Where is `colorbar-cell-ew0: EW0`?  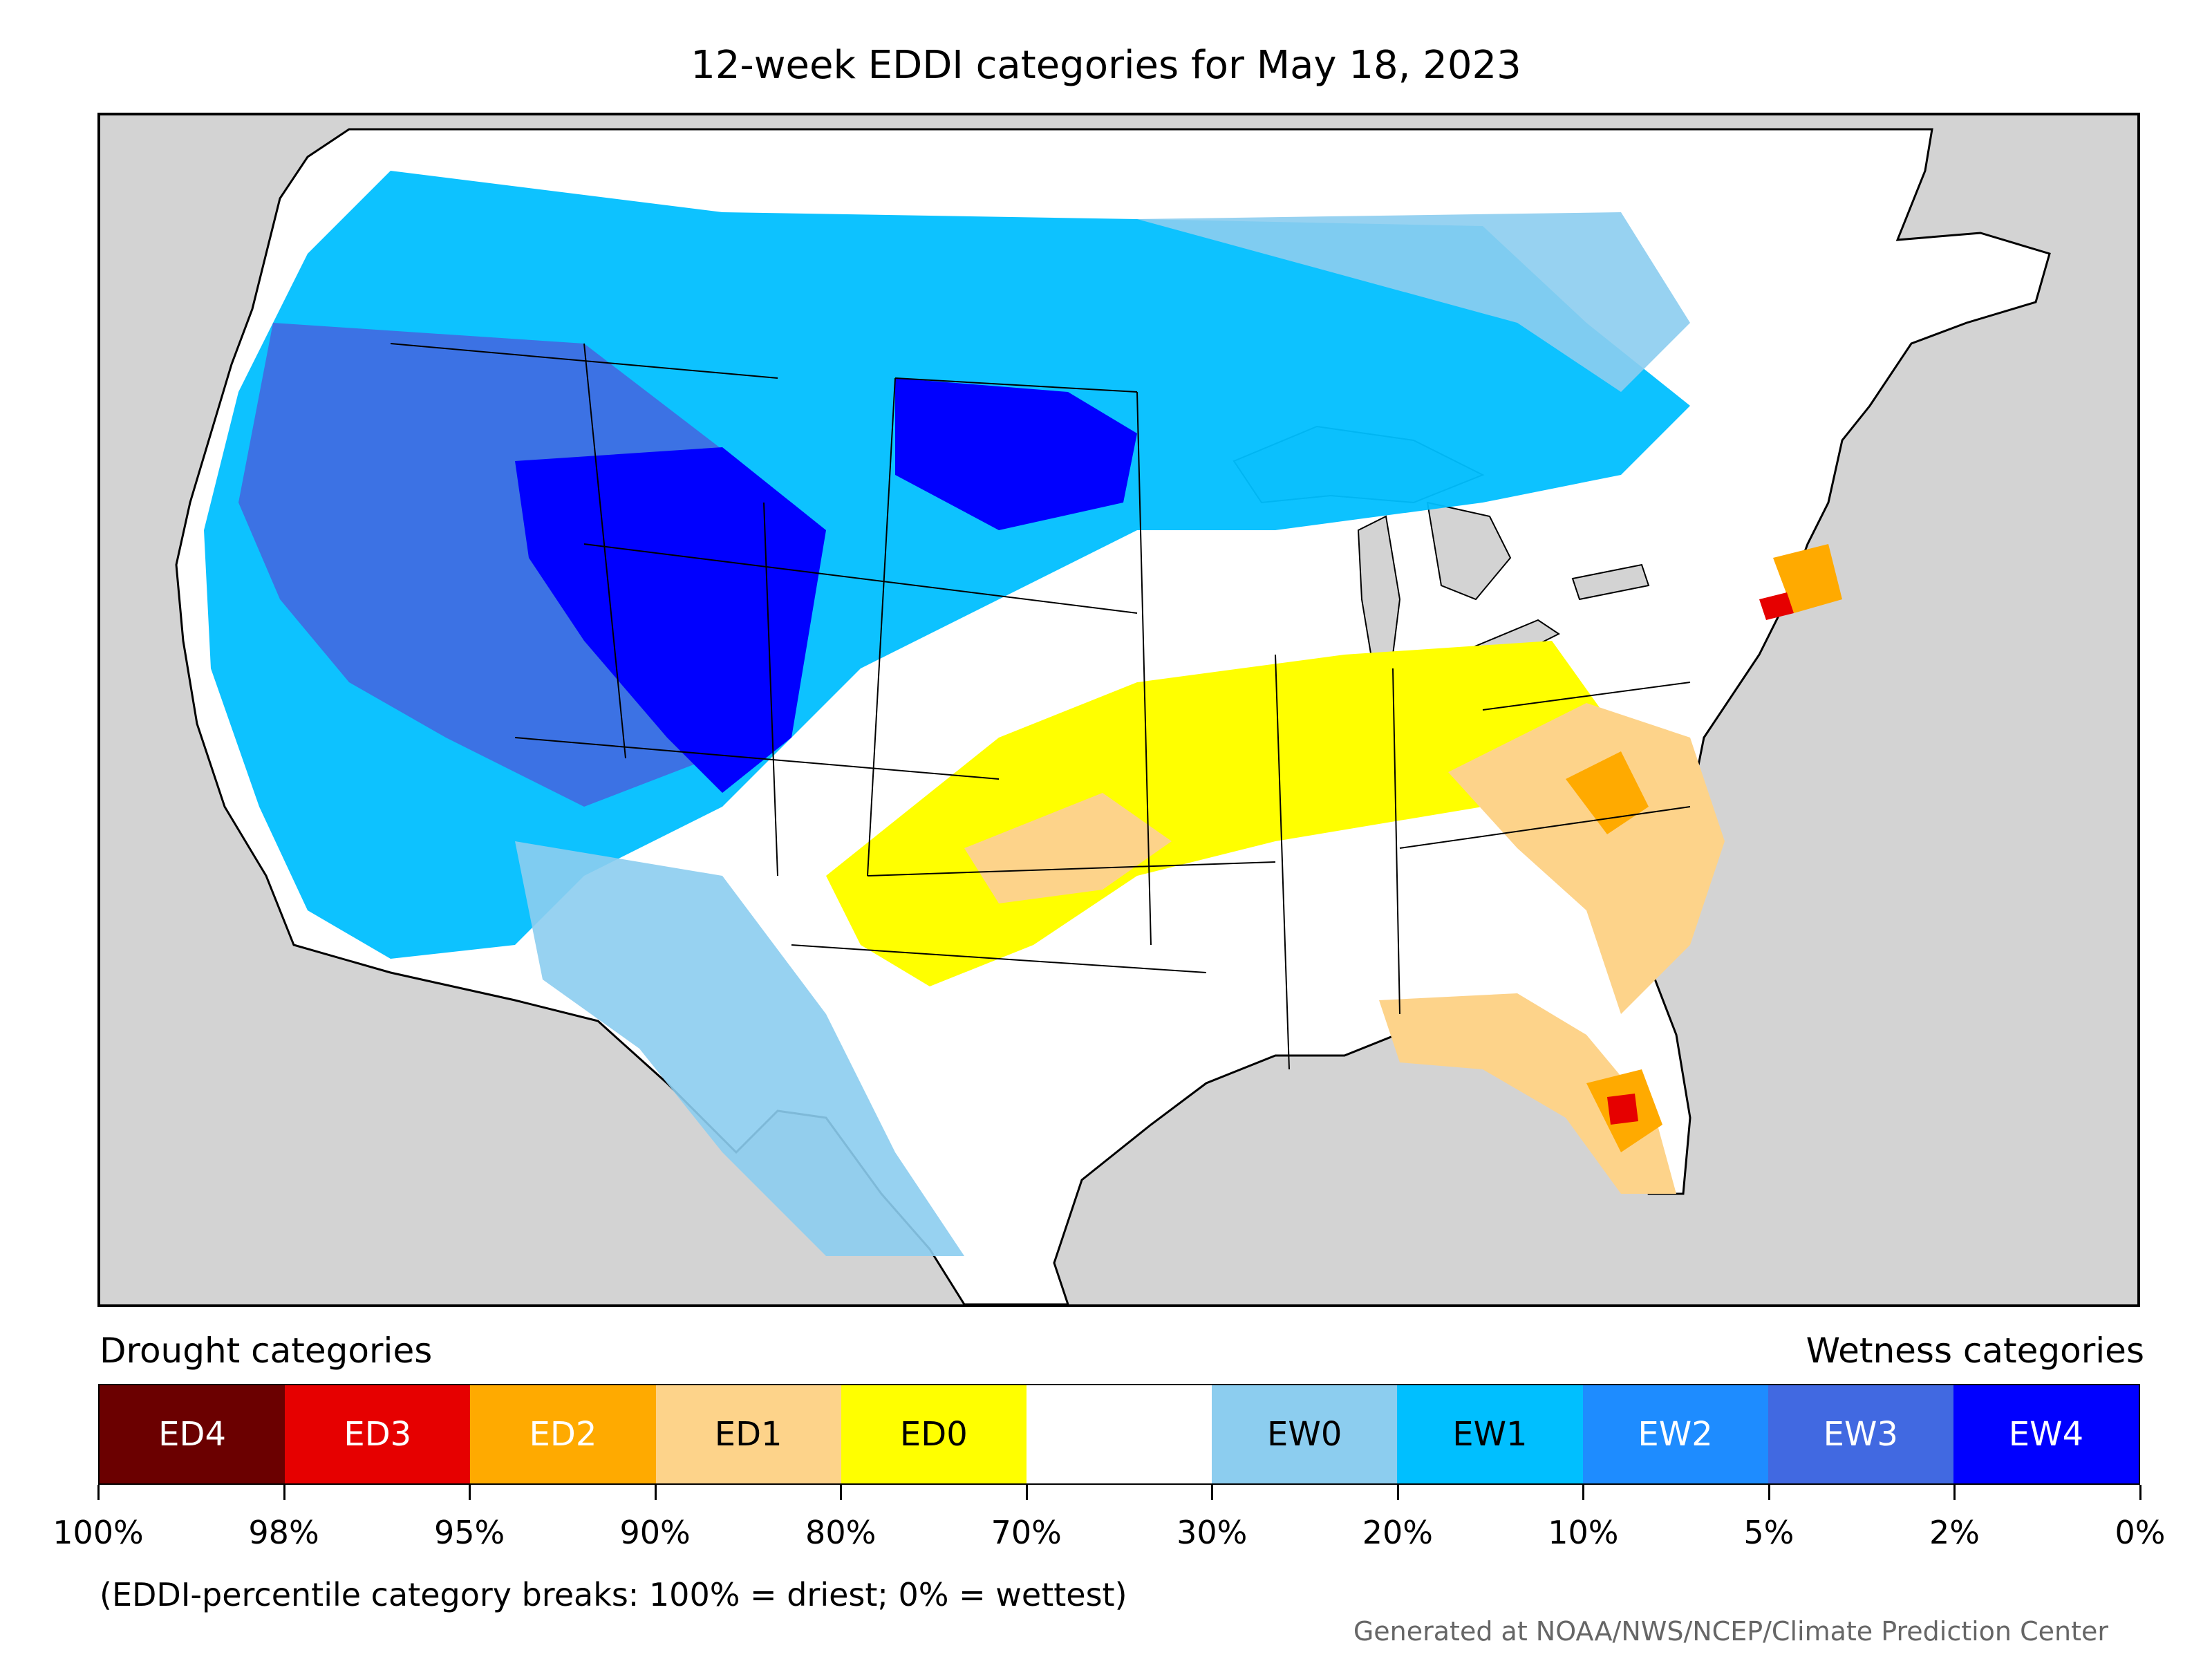 colorbar-cell-ew0: EW0 is located at coordinates (1305, 1434).